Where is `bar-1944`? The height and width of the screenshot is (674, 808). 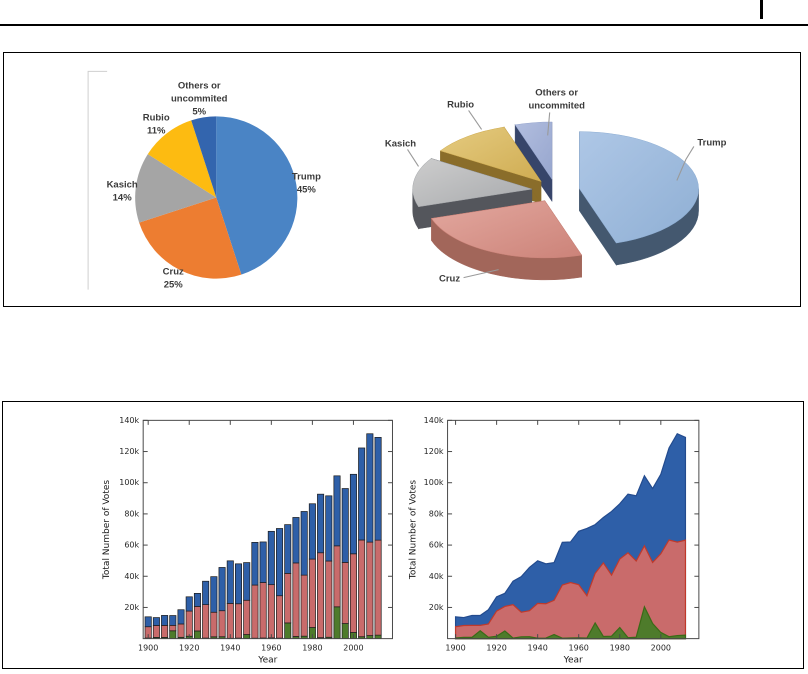 bar-1944 is located at coordinates (238, 601).